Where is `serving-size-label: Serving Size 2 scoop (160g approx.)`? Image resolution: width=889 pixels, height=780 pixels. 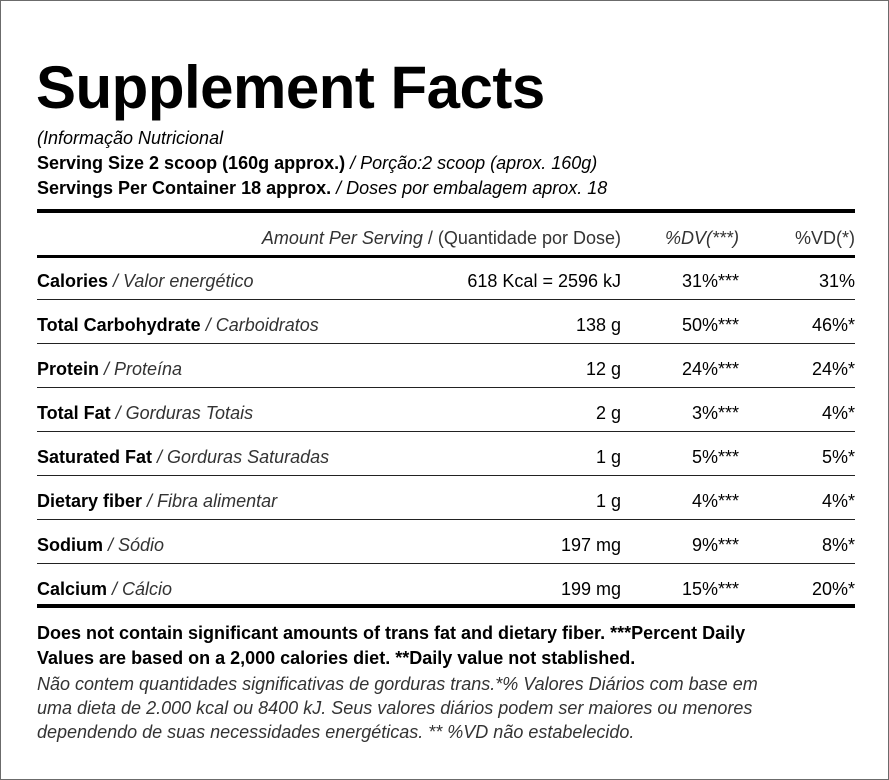 serving-size-label: Serving Size 2 scoop (160g approx.) is located at coordinates (191, 163).